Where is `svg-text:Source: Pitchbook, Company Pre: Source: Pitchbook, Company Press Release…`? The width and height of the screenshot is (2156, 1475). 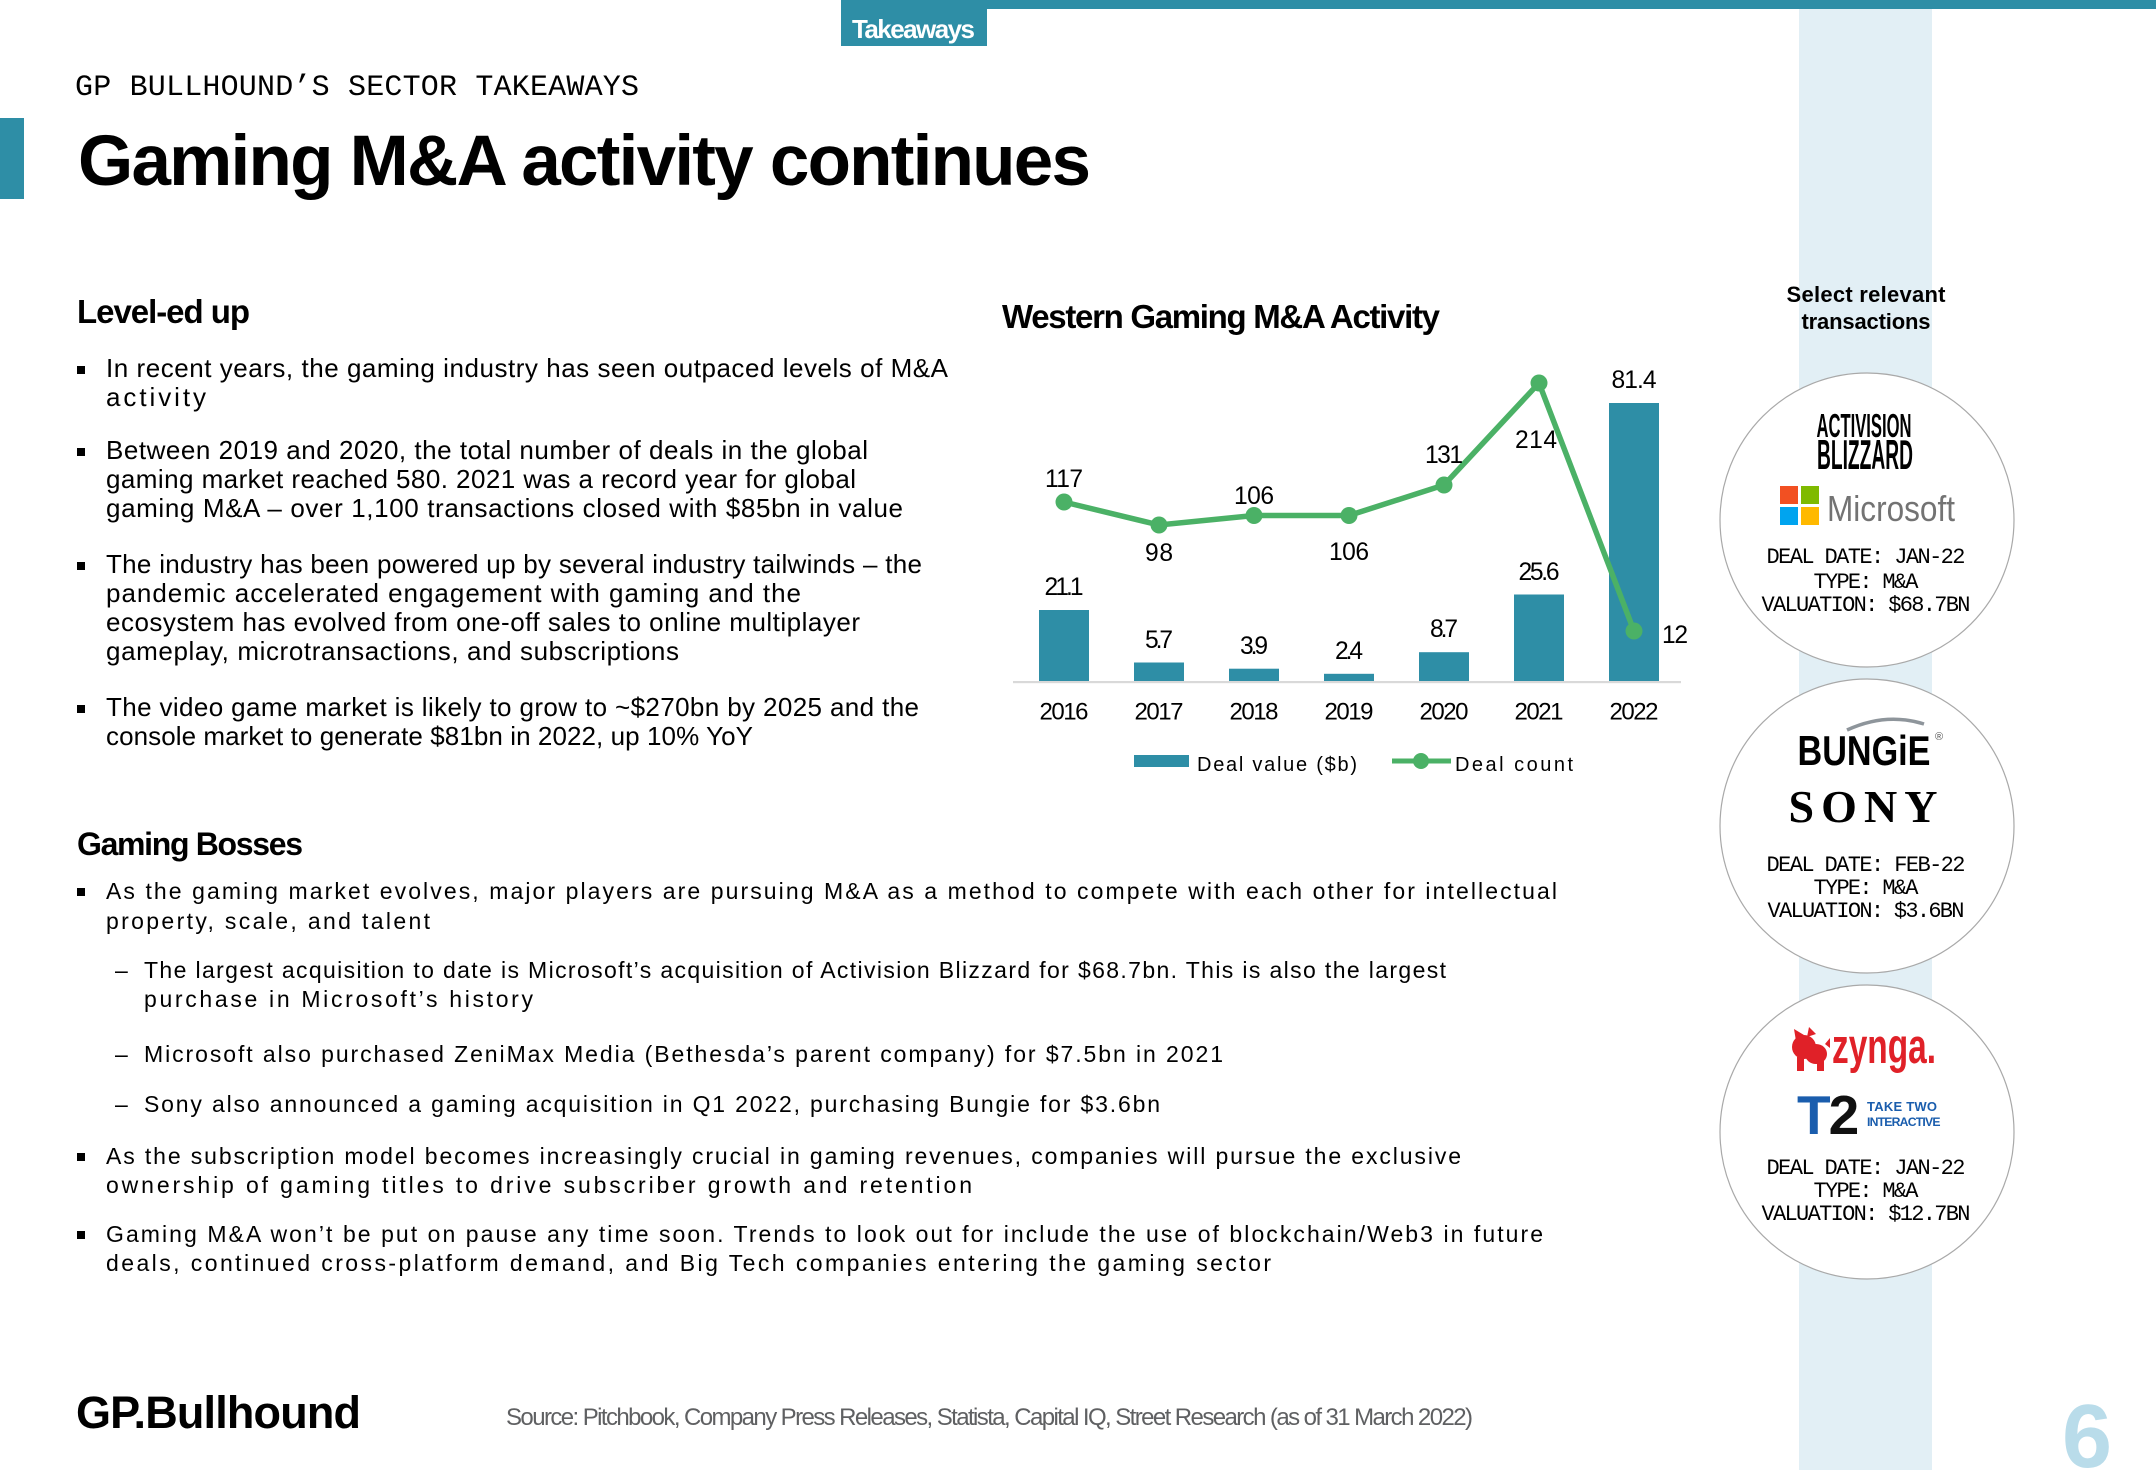
svg-text:Source: Pitchbook, Company Pre: Source: Pitchbook, Company Press Release… is located at coordinates (989, 1417).